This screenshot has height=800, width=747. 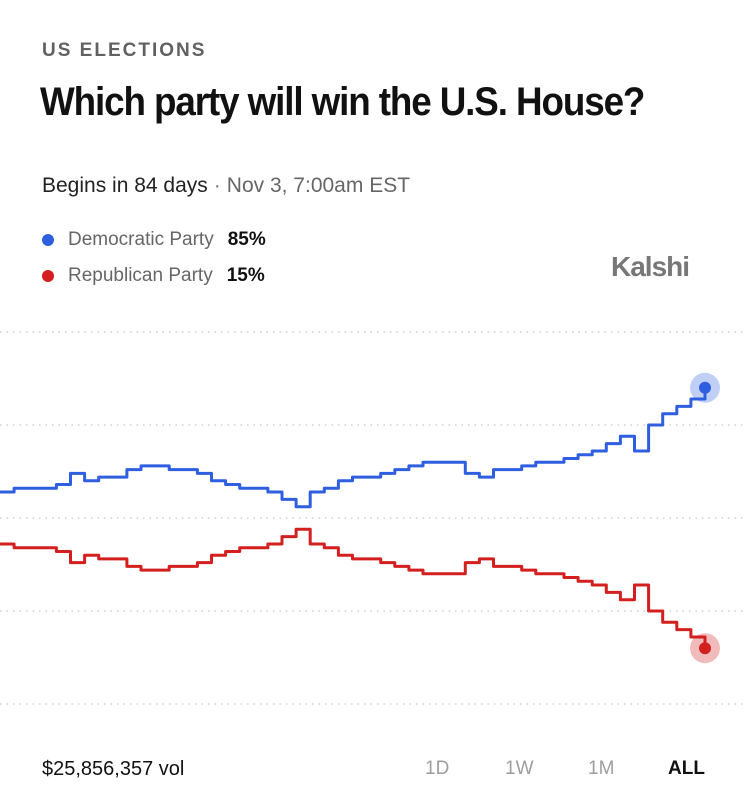 What do you see at coordinates (601, 768) in the screenshot?
I see `range-1m-button: 1M` at bounding box center [601, 768].